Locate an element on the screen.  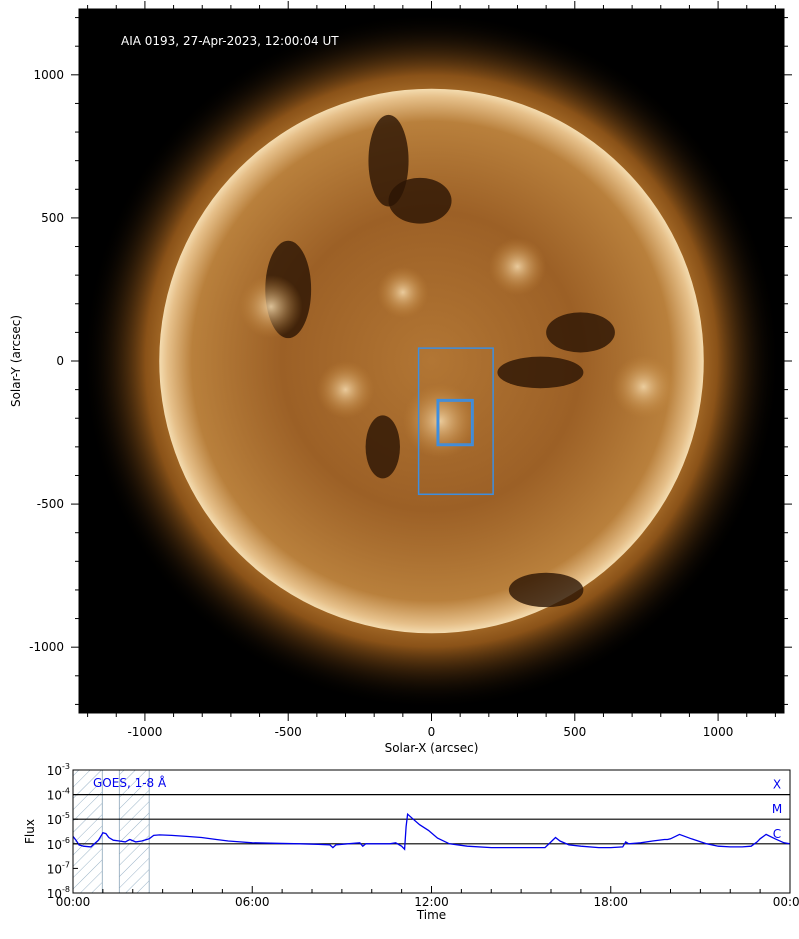
class-label: C is located at coordinates (777, 834).